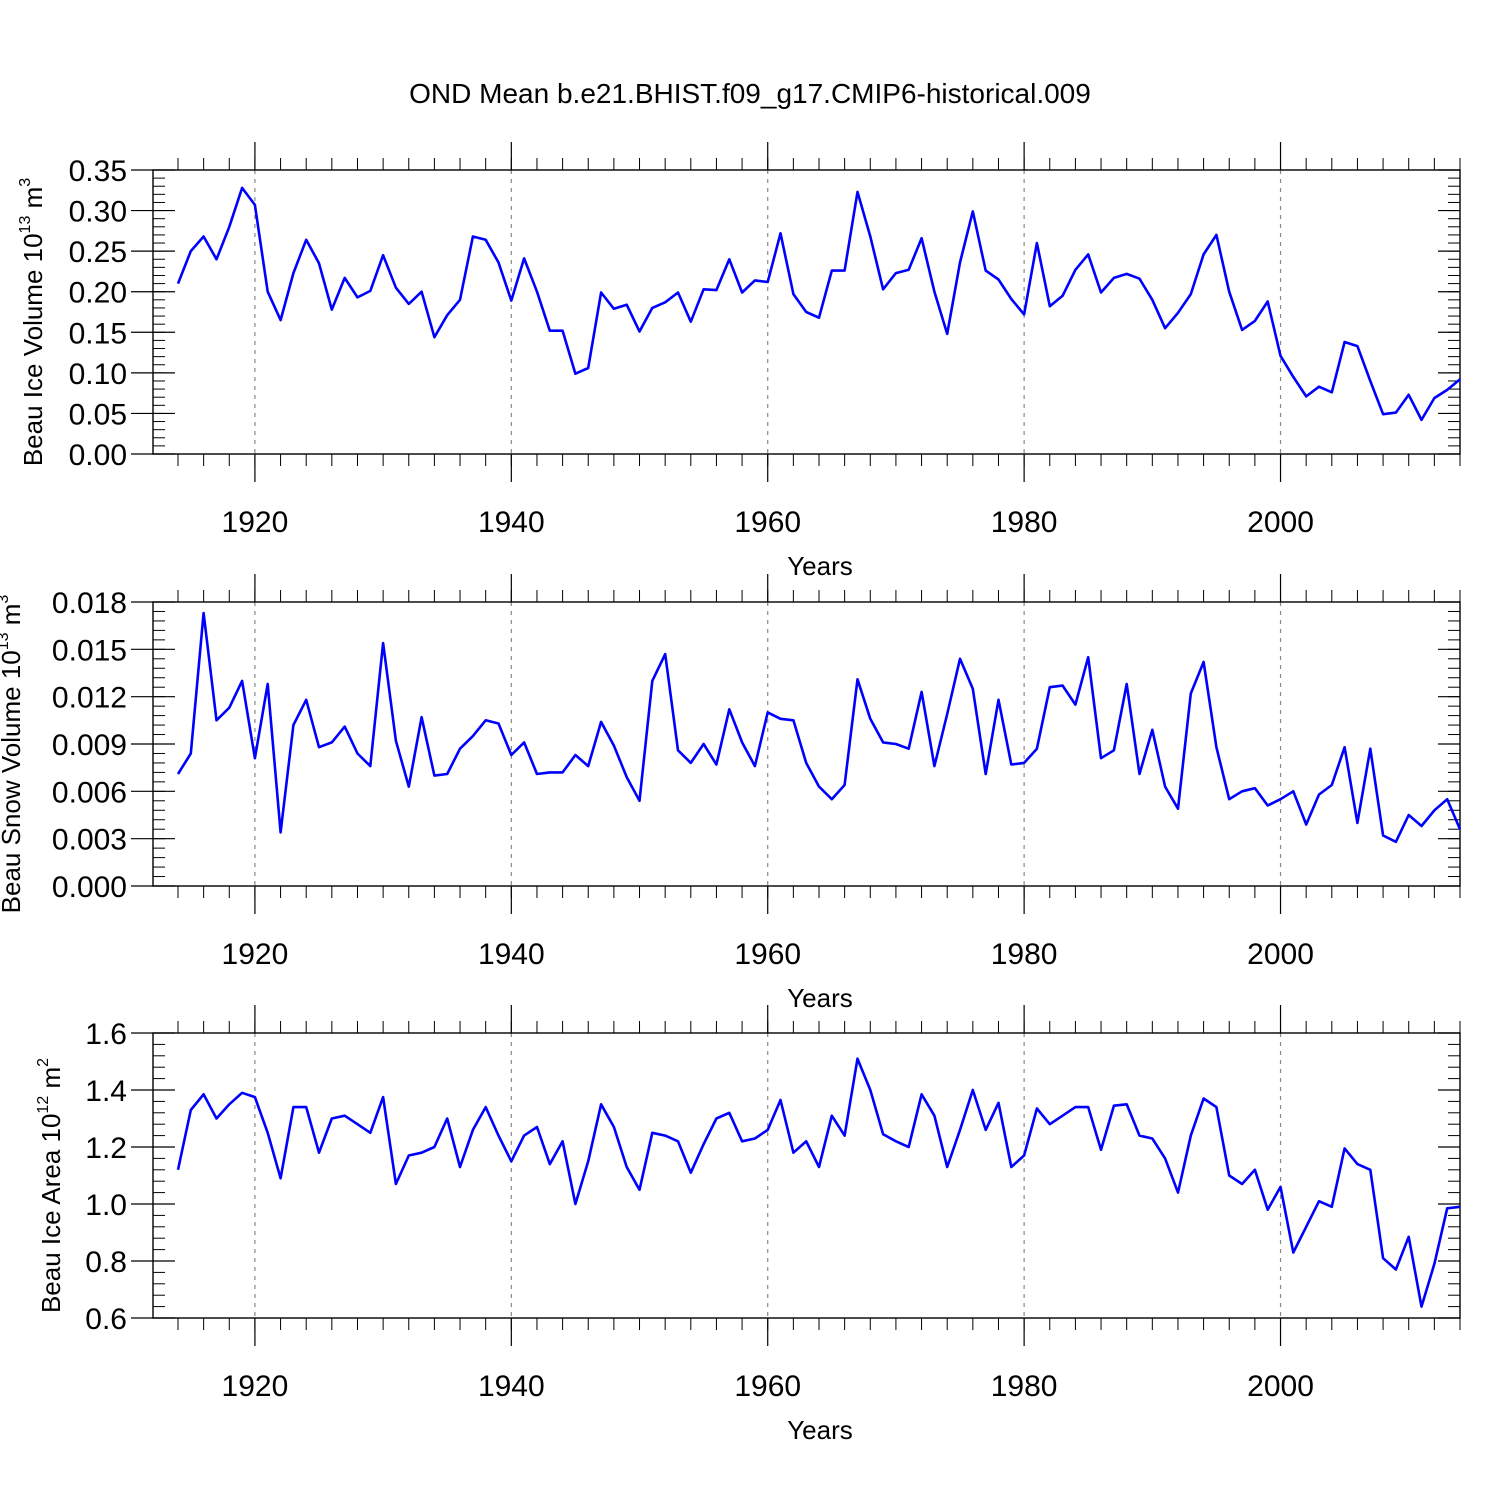  I want to click on y-axis-title: Beau Ice Volume 1013 m3, so click(32, 322).